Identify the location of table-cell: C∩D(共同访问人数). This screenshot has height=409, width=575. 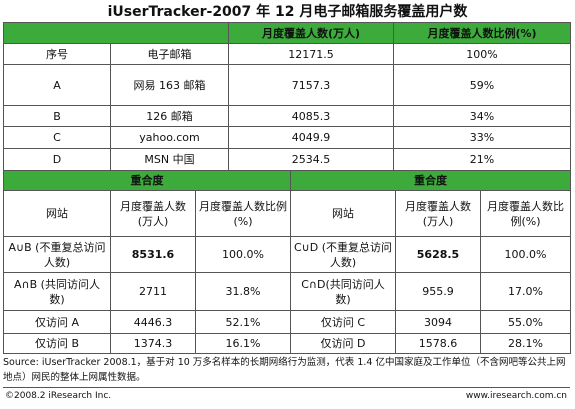
(343, 291).